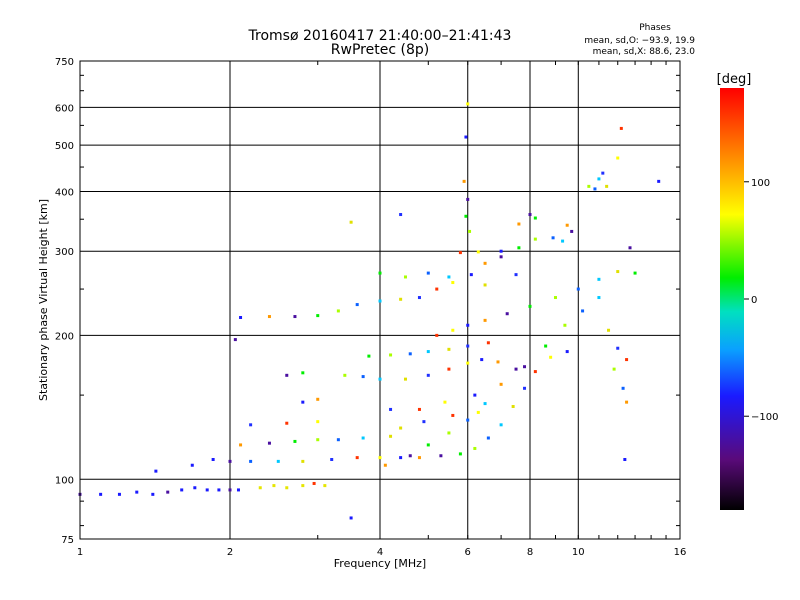 This screenshot has width=800, height=600. What do you see at coordinates (734, 79) in the screenshot?
I see `colorbar-label: [deg]` at bounding box center [734, 79].